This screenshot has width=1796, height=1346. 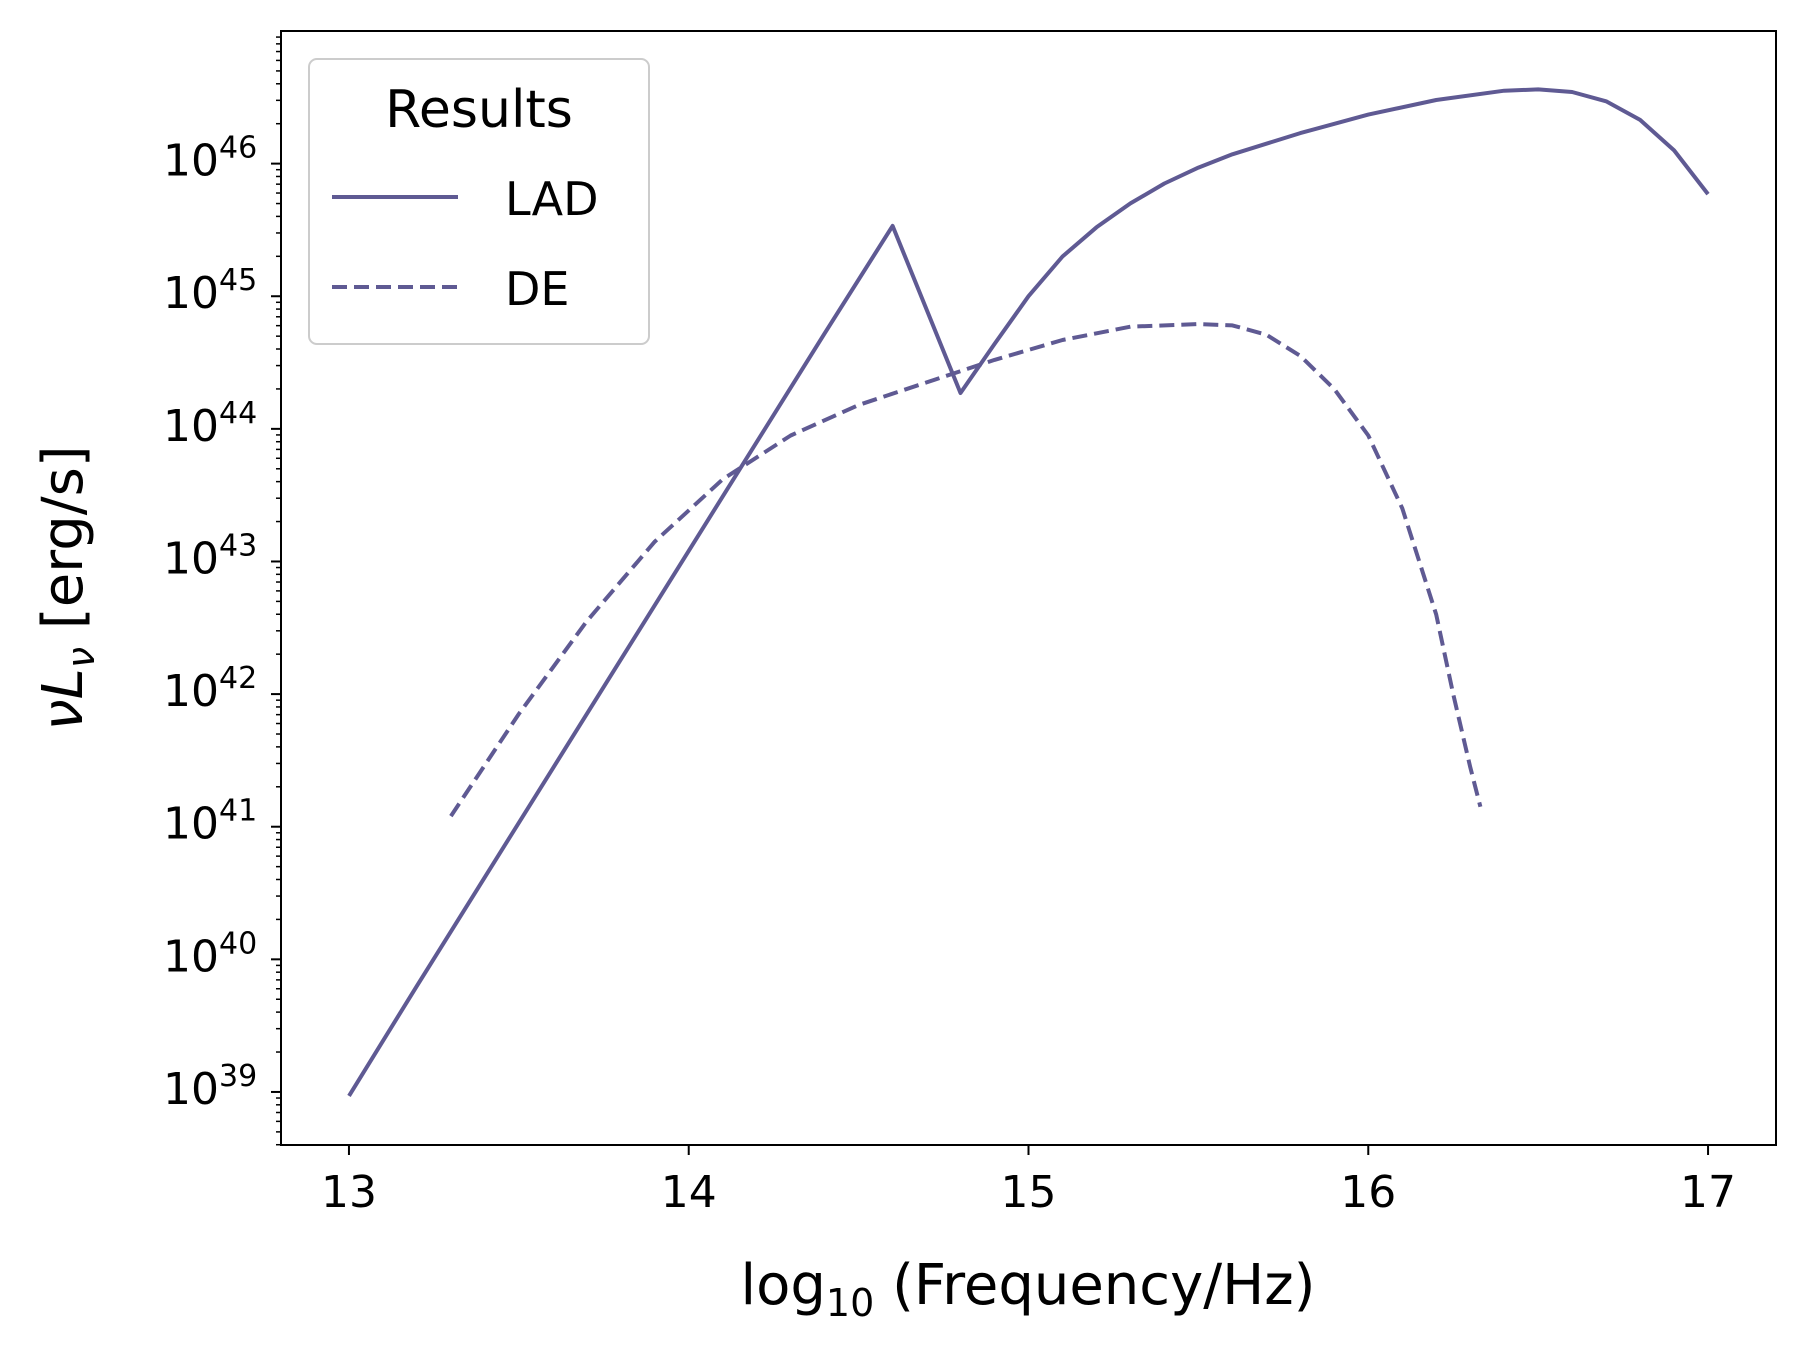 I want to click on legend: Results LAD DE, so click(x=479, y=201).